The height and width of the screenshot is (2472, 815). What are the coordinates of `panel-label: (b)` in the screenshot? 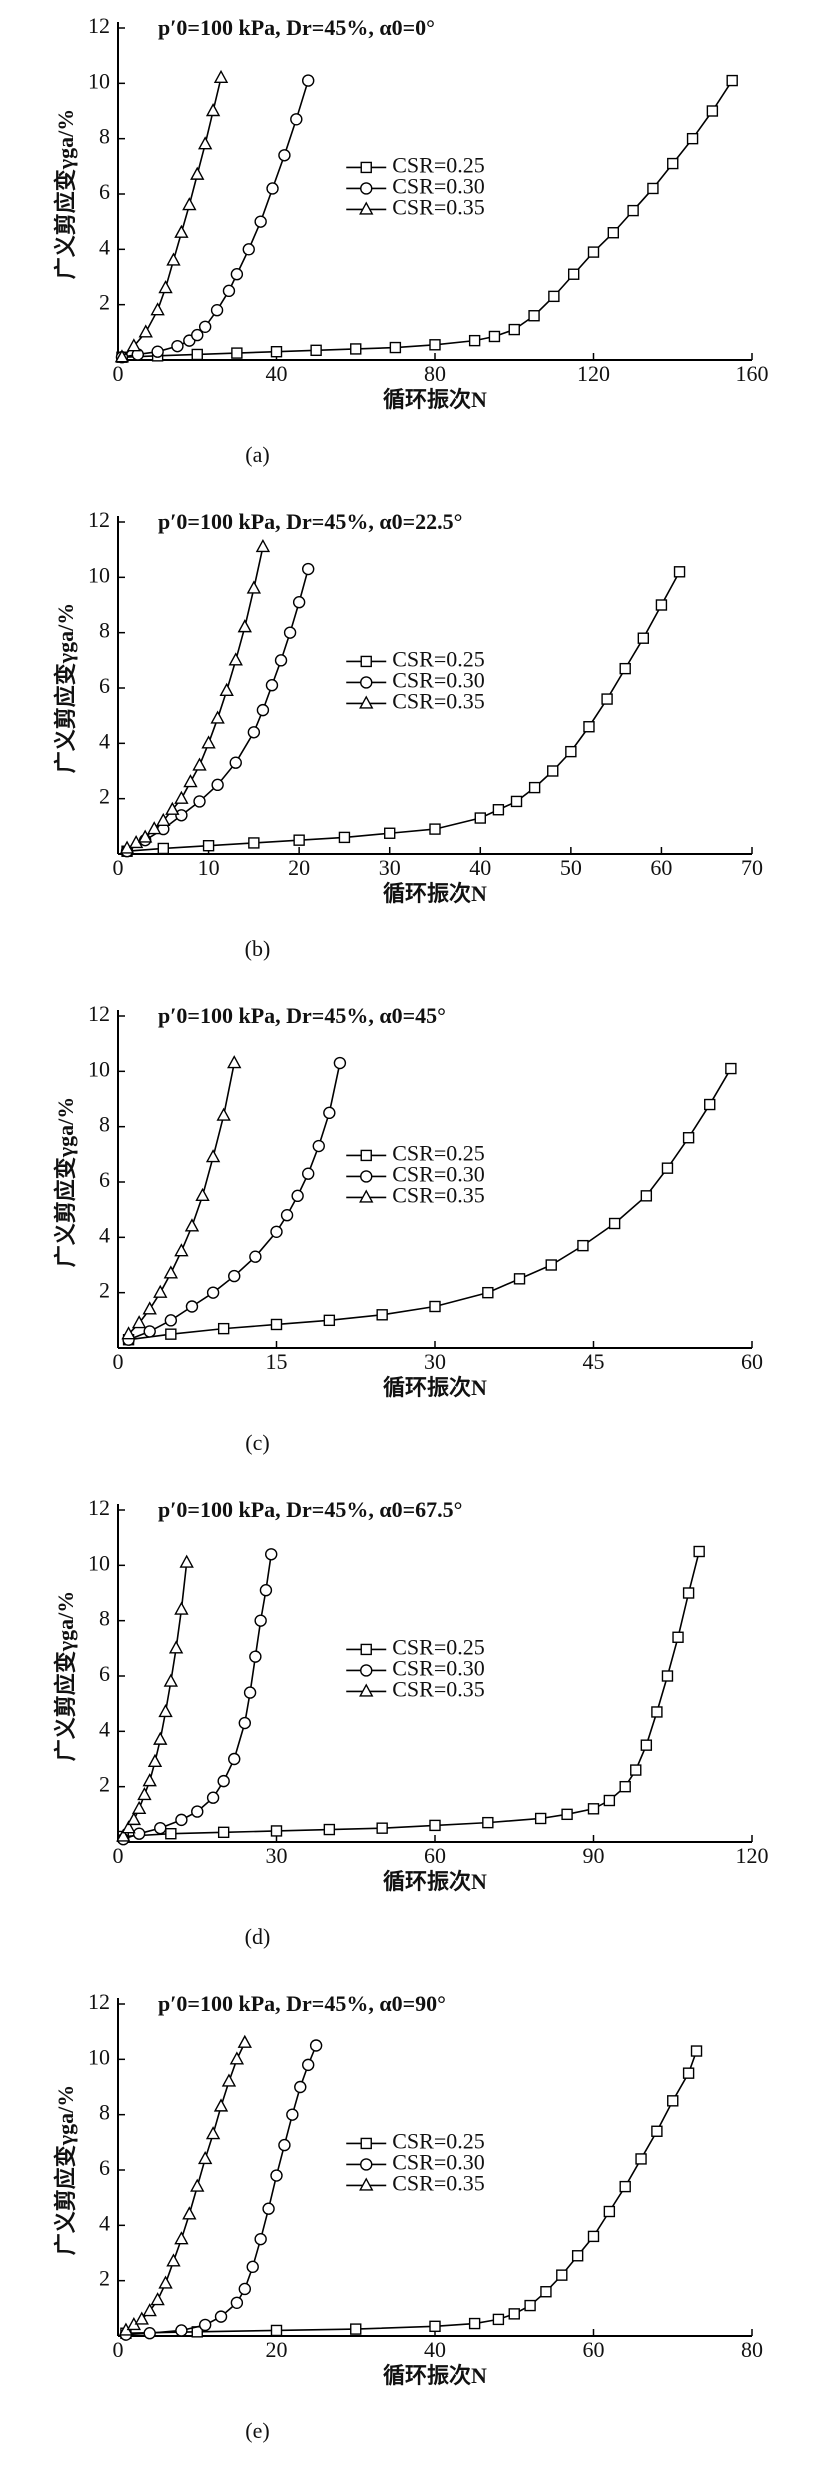 It's located at (258, 948).